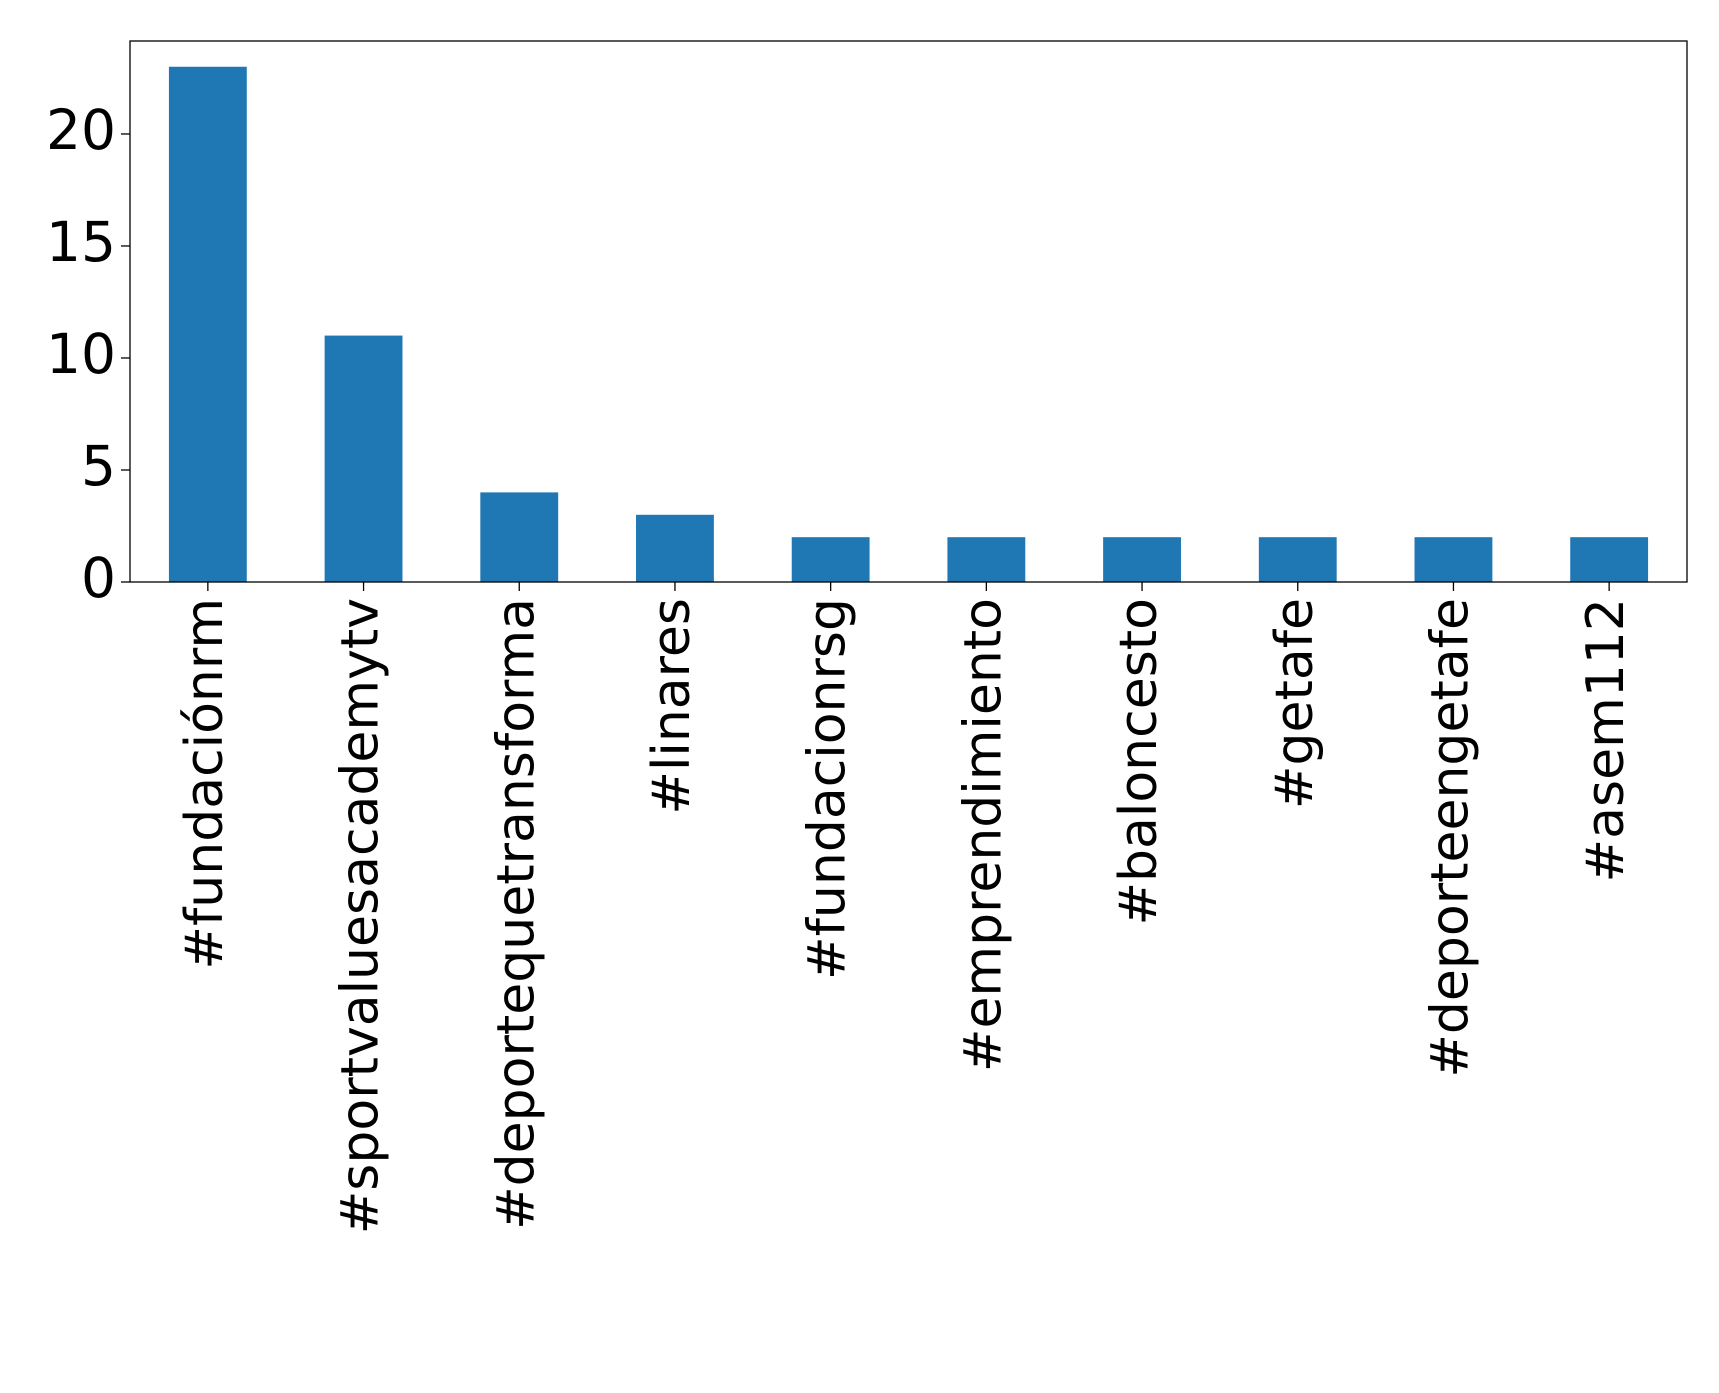 The height and width of the screenshot is (1393, 1719). I want to click on x-tick-label: #sportvaluesacademytv, so click(361, 916).